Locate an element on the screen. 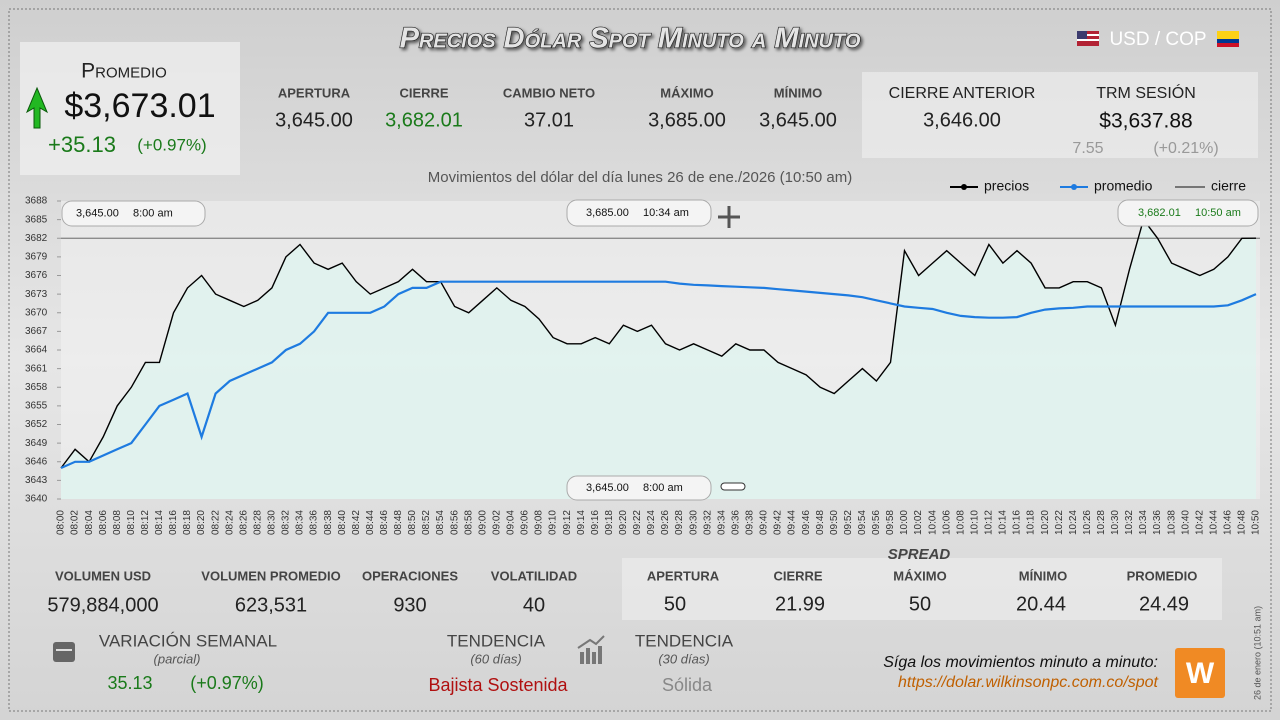 Image resolution: width=1280 pixels, height=725 pixels. annotation-price: 3,645.00 is located at coordinates (97, 213).